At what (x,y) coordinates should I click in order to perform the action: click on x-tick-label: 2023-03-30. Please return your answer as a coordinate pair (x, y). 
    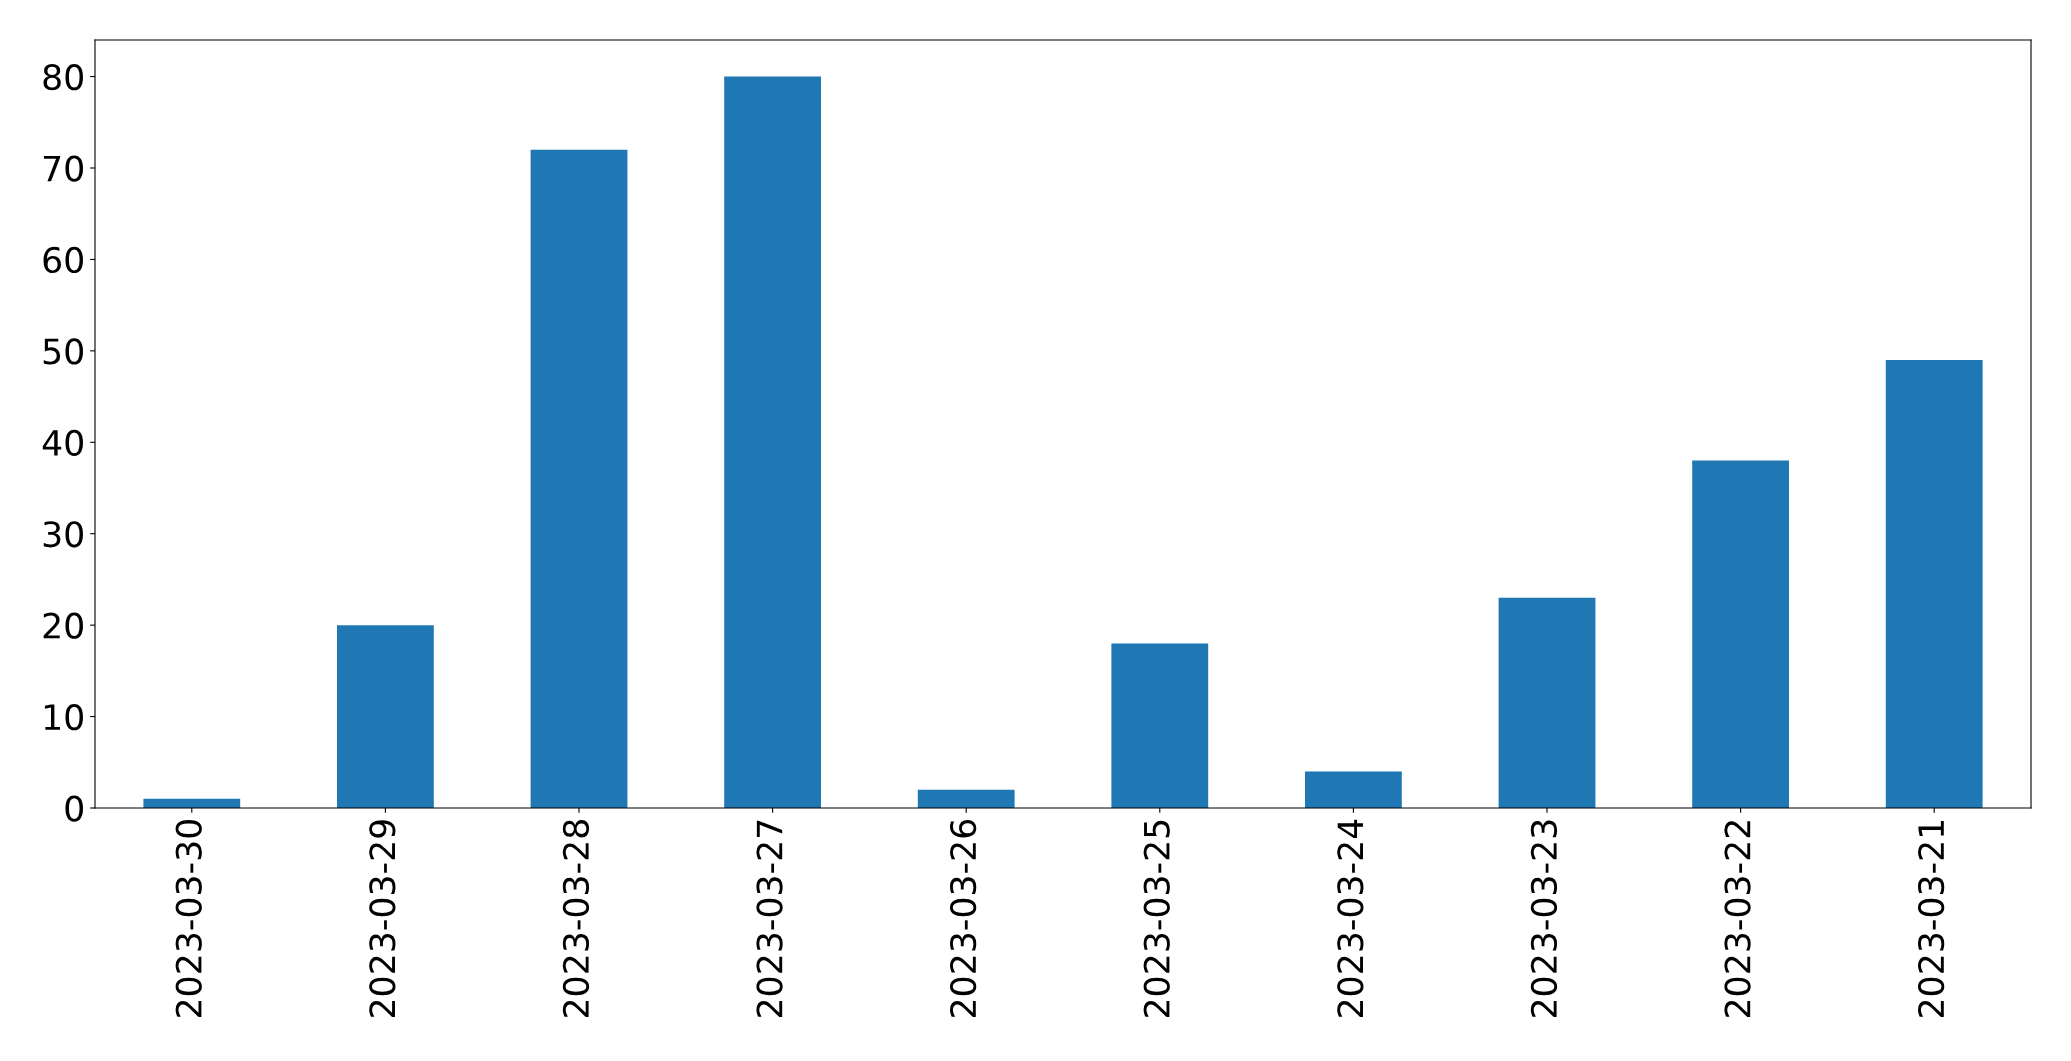
    Looking at the image, I should click on (188, 918).